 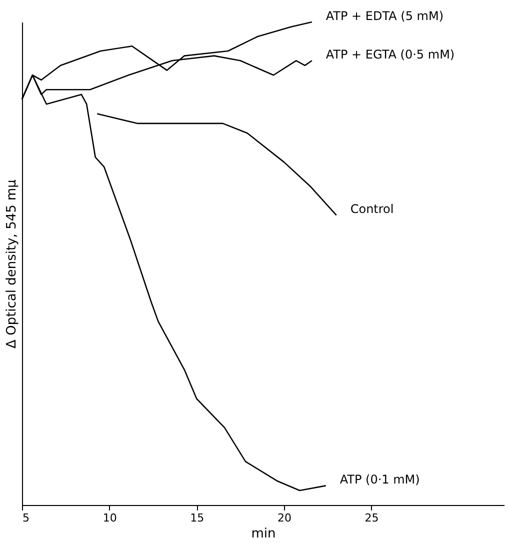 I want to click on x-axis-title: min, so click(x=263, y=534).